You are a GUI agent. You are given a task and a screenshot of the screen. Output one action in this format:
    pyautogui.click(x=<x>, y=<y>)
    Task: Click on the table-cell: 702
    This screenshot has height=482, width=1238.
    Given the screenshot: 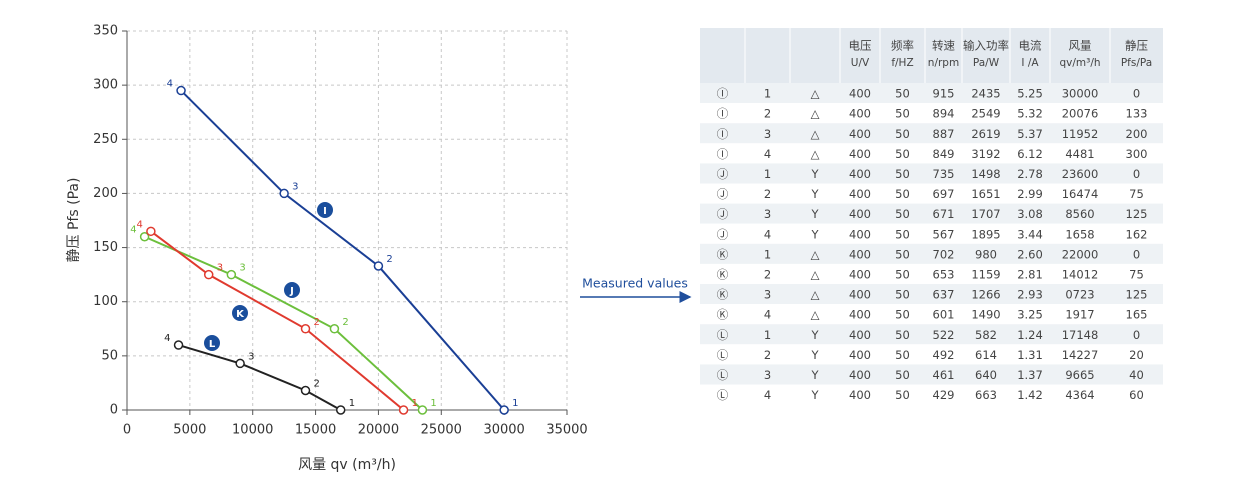 What is the action you would take?
    pyautogui.click(x=944, y=254)
    